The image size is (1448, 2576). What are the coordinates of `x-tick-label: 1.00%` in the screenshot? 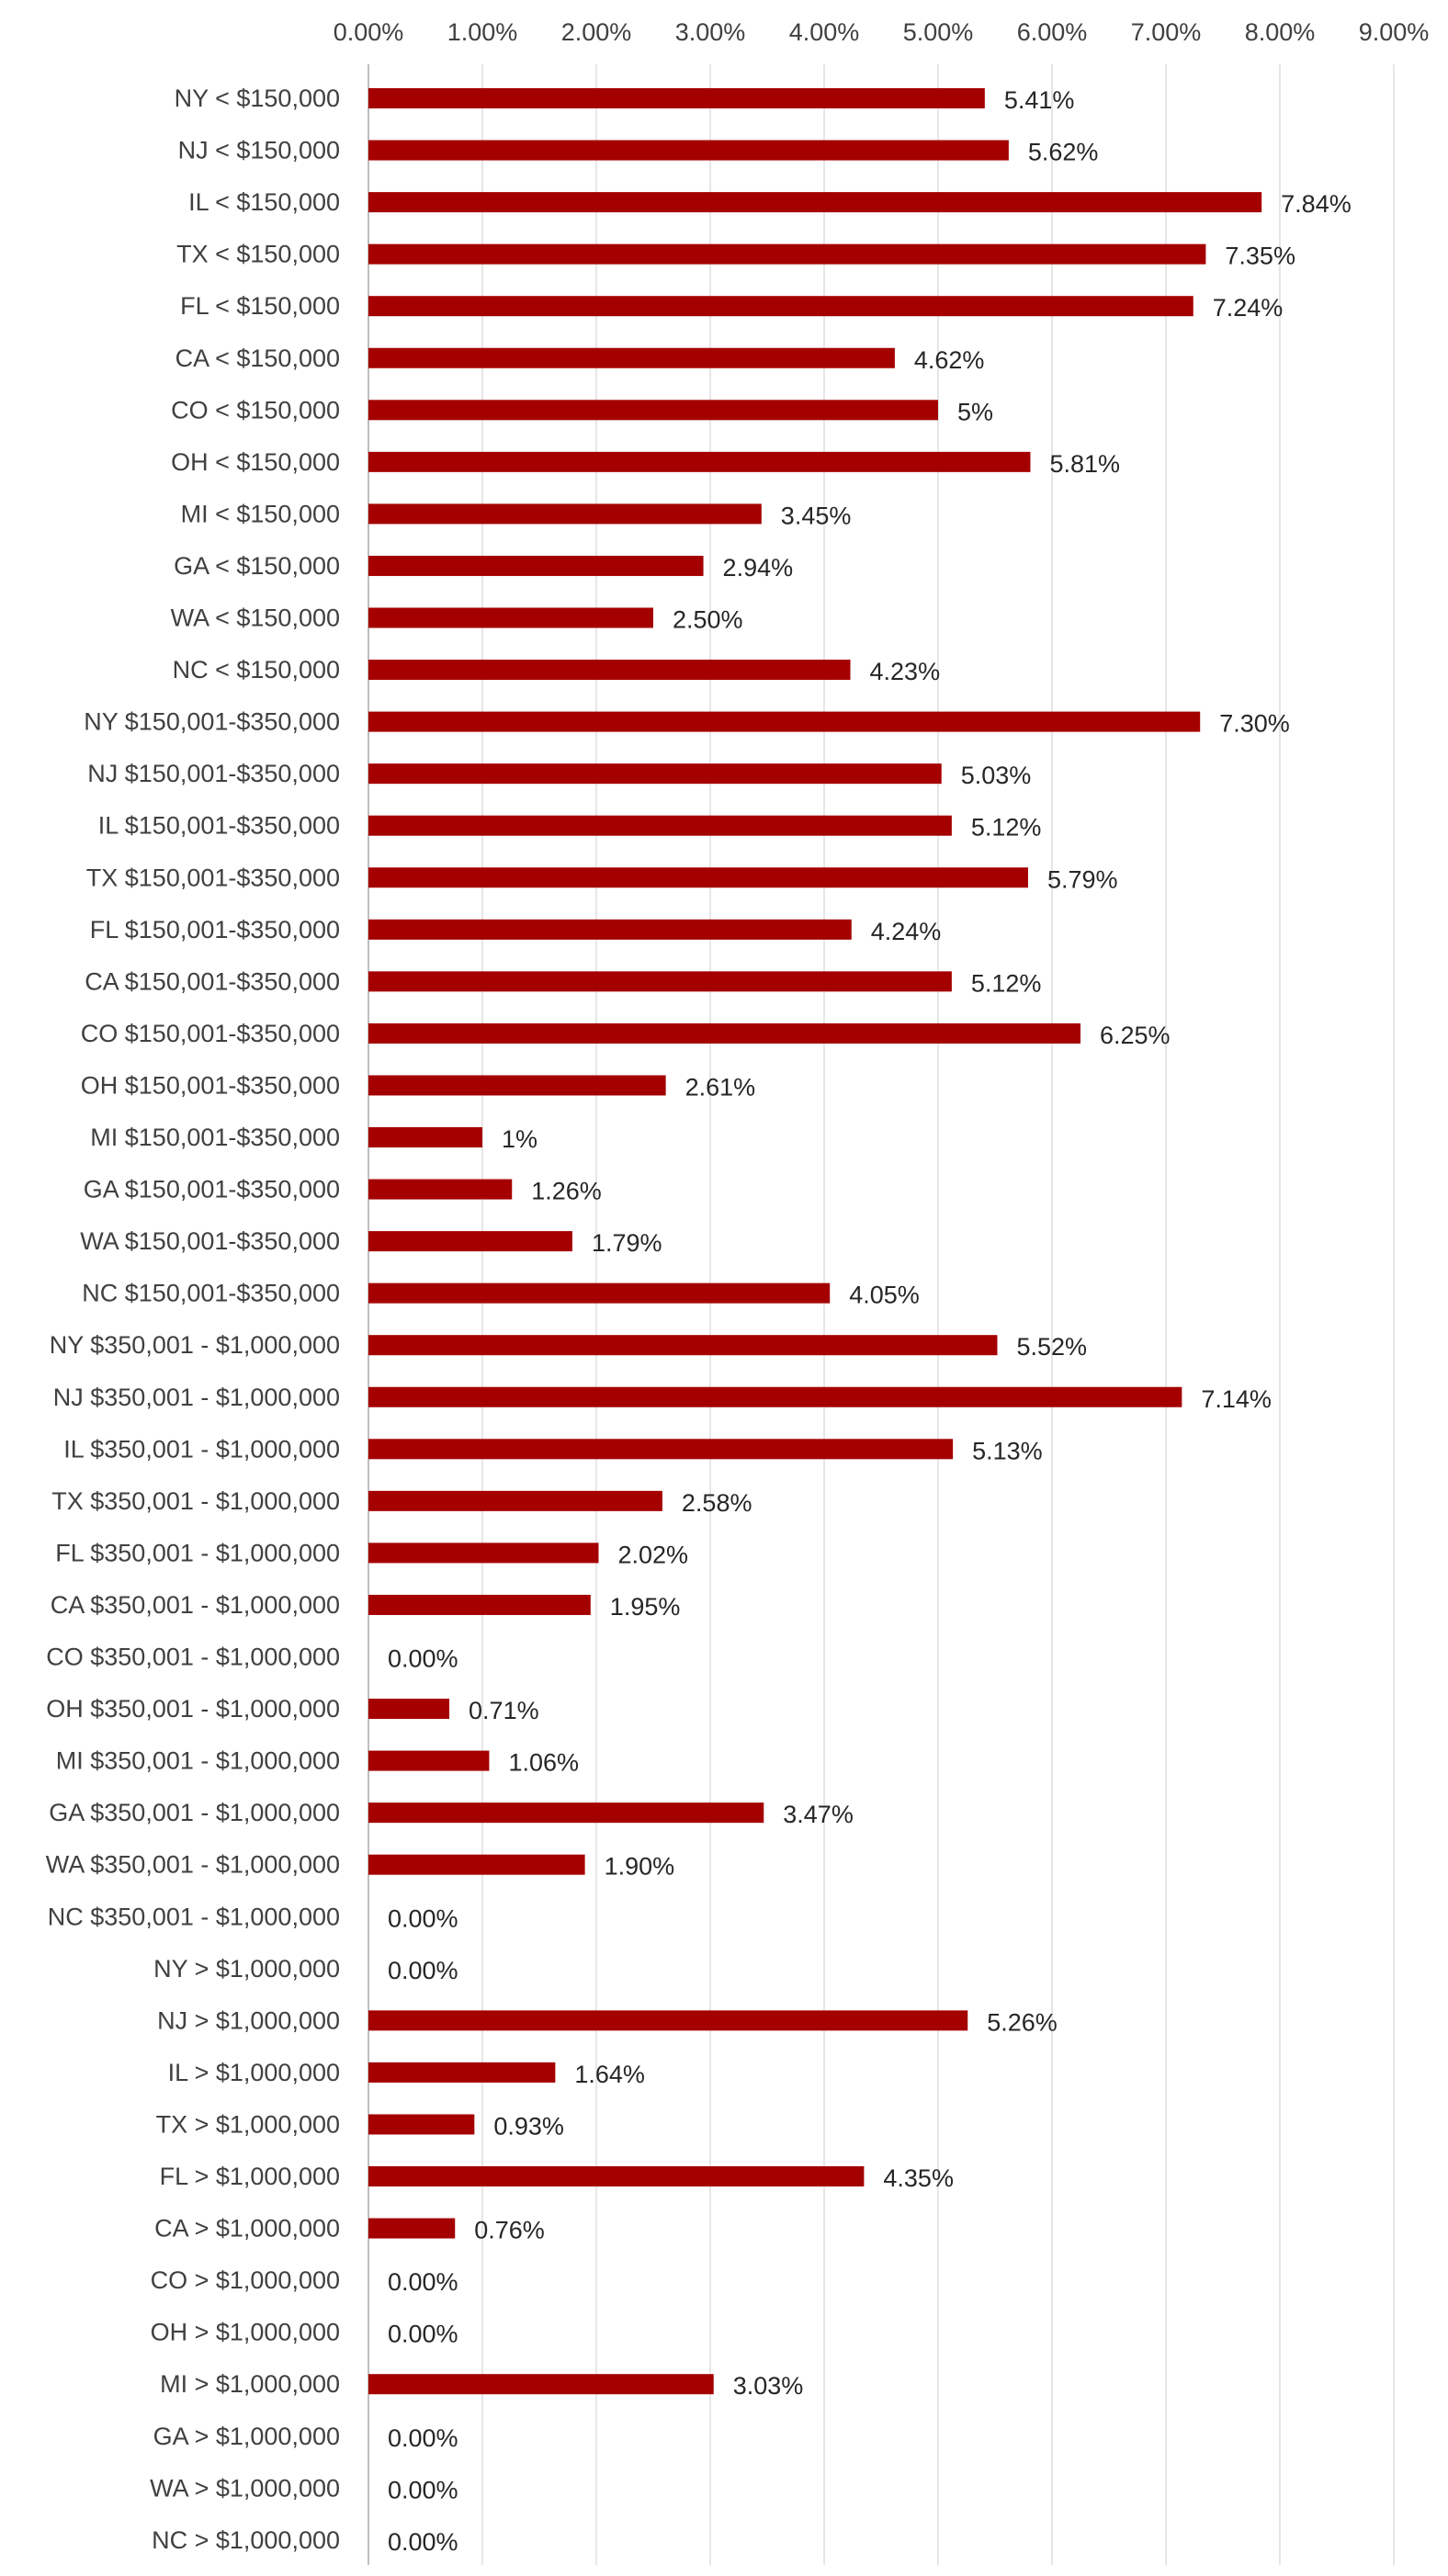 It's located at (482, 32).